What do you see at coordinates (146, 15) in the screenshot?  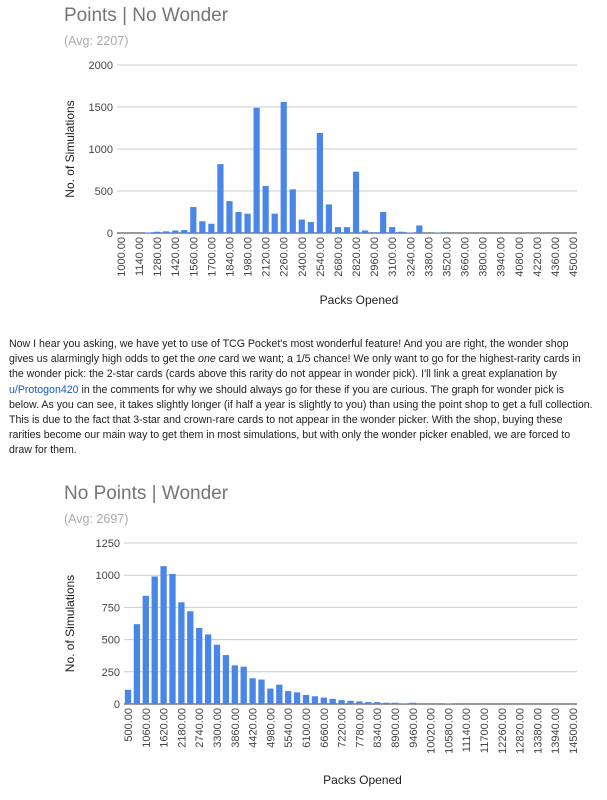 I see `chart-title: Points | No Wonder` at bounding box center [146, 15].